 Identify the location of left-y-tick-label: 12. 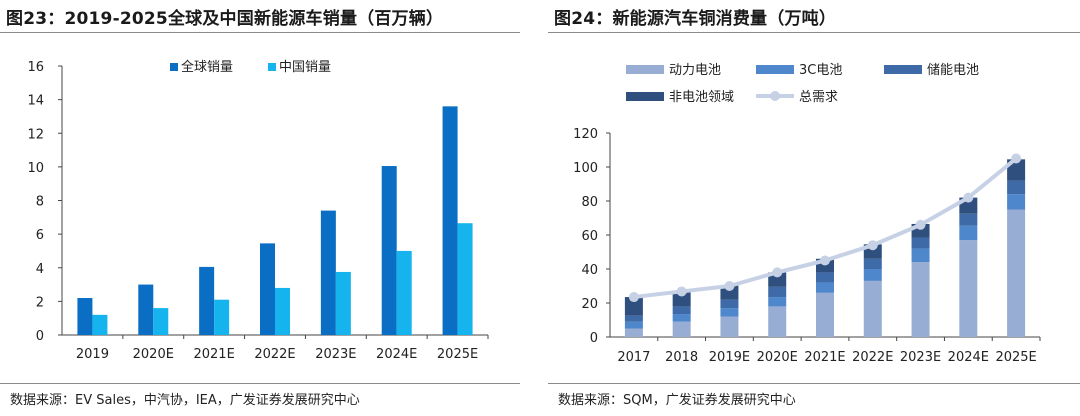
(35, 134).